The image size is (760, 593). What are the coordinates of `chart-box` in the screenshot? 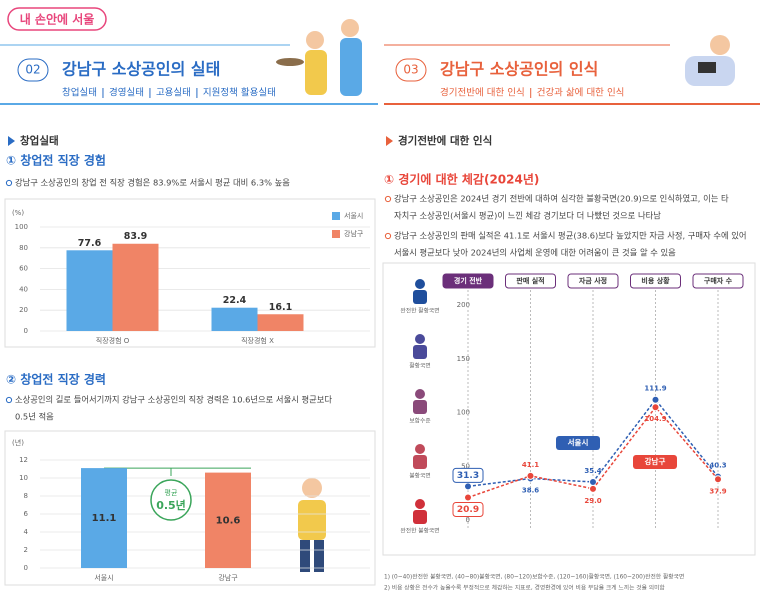 It's located at (190, 273).